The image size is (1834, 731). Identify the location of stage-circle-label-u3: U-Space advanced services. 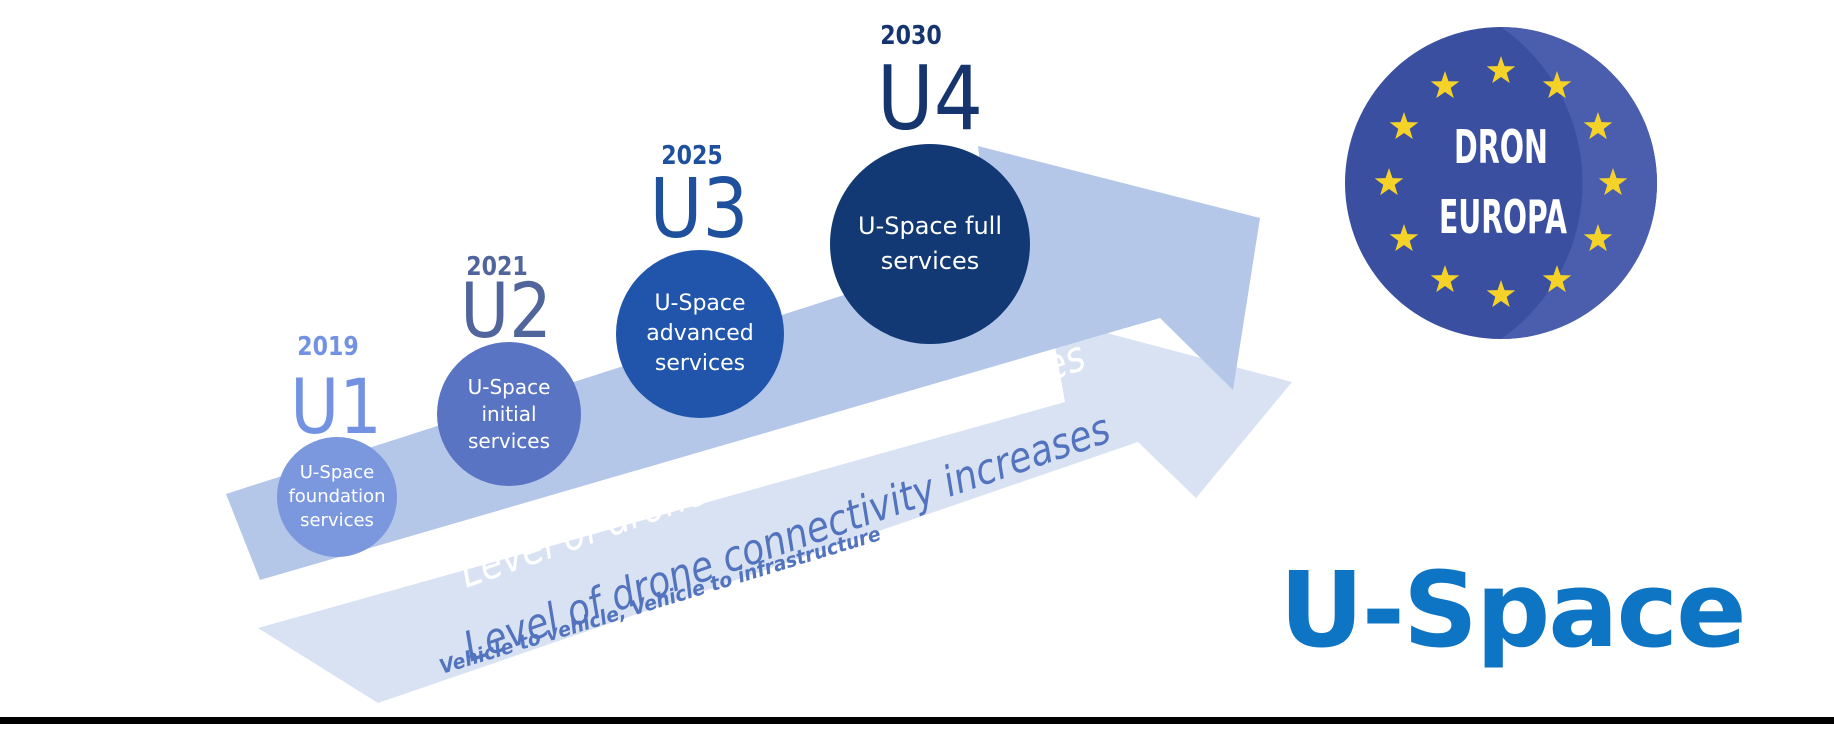
(700, 333).